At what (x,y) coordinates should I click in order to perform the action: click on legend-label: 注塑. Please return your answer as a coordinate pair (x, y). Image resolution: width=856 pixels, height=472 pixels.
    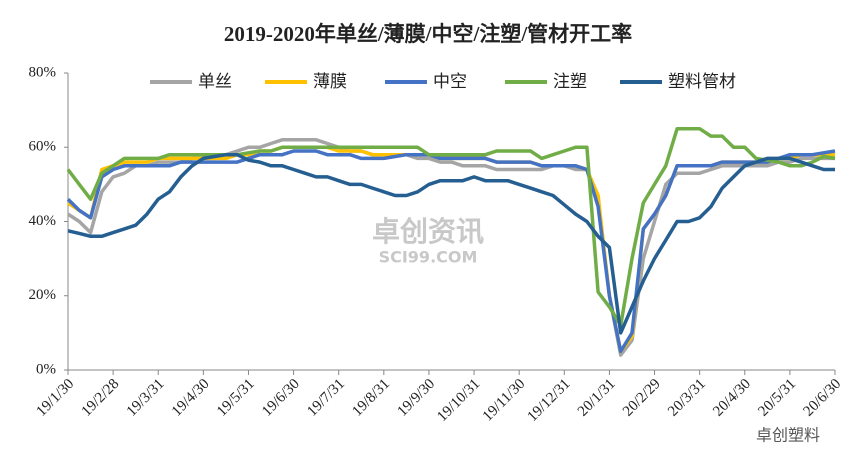
    Looking at the image, I should click on (570, 82).